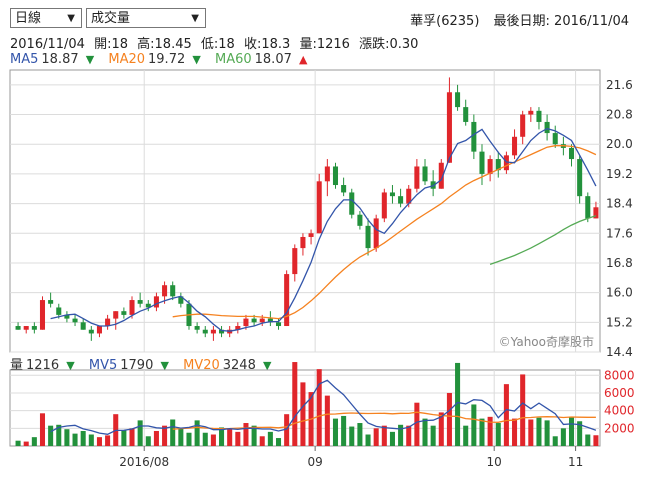  I want to click on mv20-value: 3248, so click(239, 365).